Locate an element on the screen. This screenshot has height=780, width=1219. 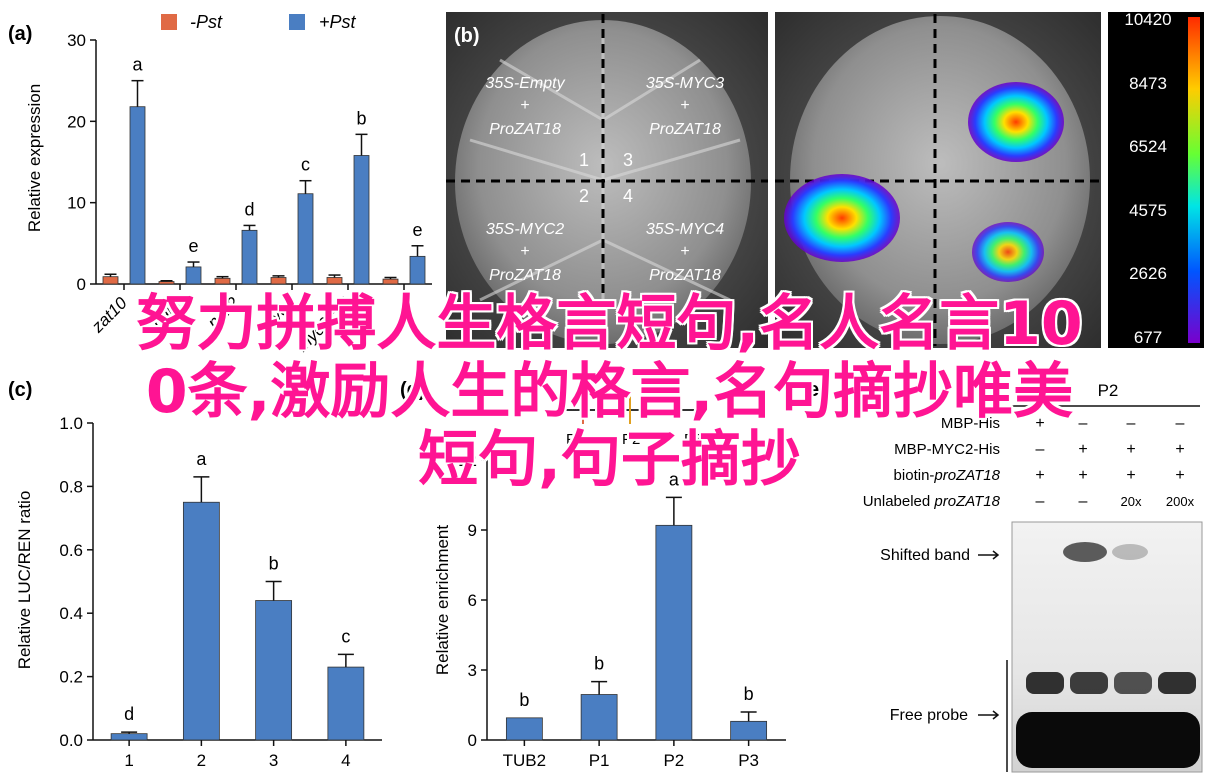
bar-d-P1 is located at coordinates (599, 717).